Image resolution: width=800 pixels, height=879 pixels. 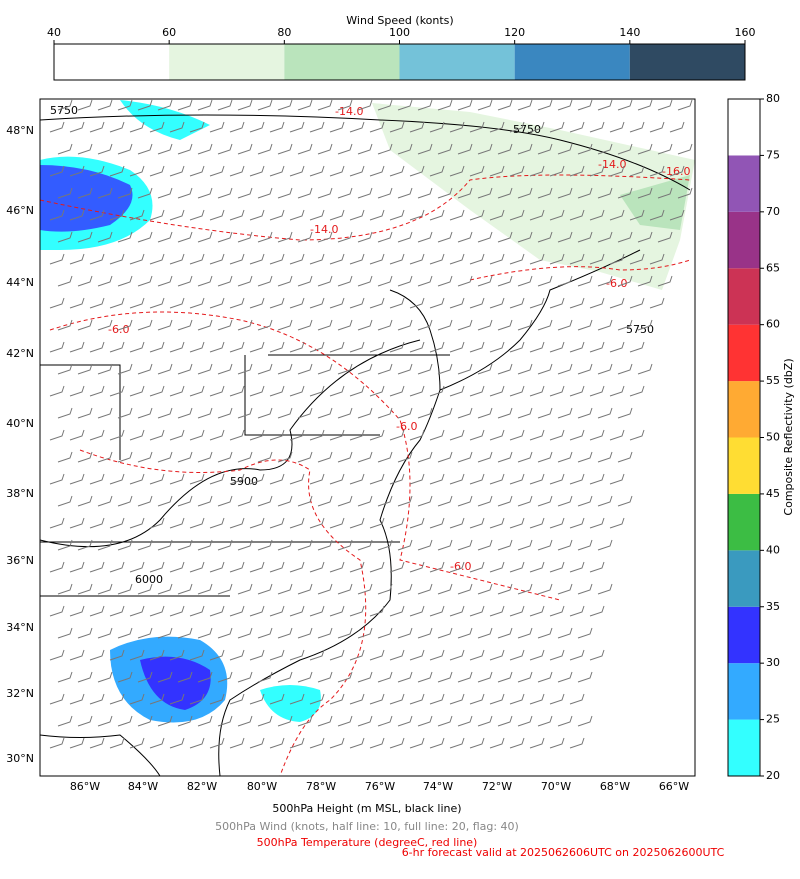 I want to click on lon-label: 86°W, so click(x=85, y=786).